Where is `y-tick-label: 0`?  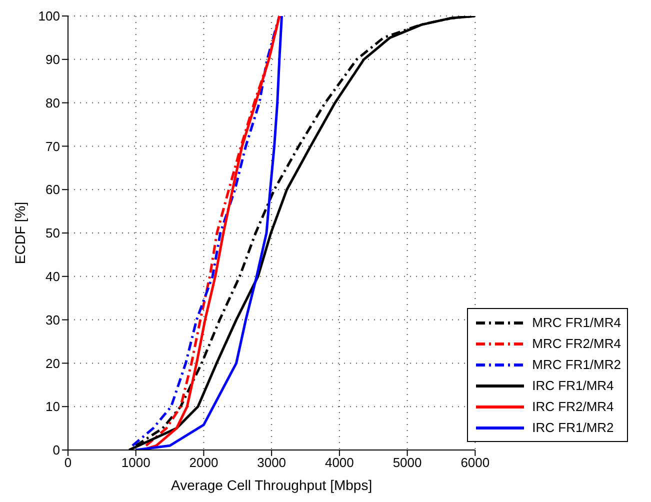
y-tick-label: 0 is located at coordinates (56, 450).